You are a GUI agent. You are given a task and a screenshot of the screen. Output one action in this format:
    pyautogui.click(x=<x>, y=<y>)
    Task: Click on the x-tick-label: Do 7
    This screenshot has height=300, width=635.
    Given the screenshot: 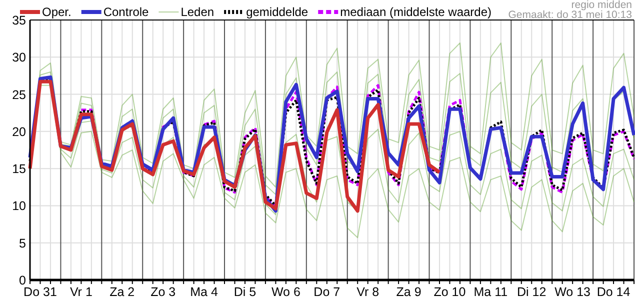 What is the action you would take?
    pyautogui.click(x=327, y=292)
    